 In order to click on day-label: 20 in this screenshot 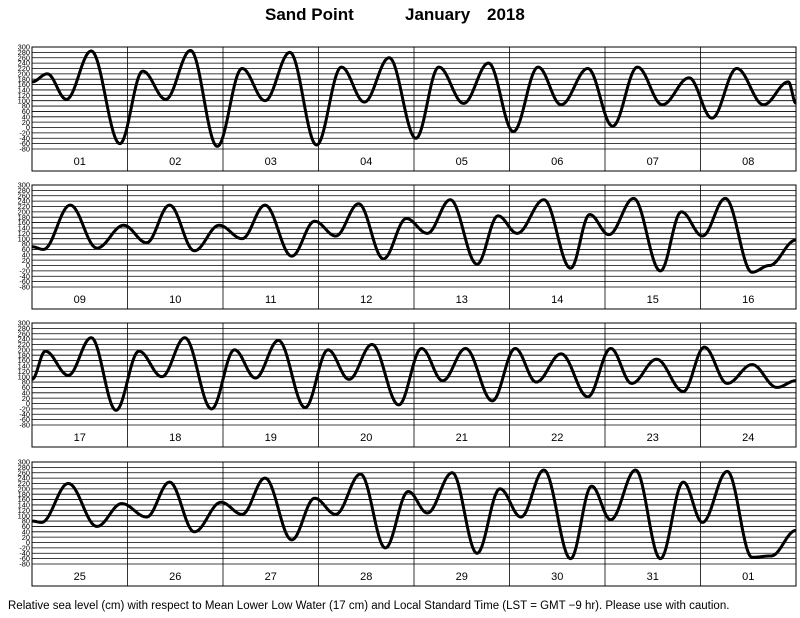, I will do `click(366, 438)`.